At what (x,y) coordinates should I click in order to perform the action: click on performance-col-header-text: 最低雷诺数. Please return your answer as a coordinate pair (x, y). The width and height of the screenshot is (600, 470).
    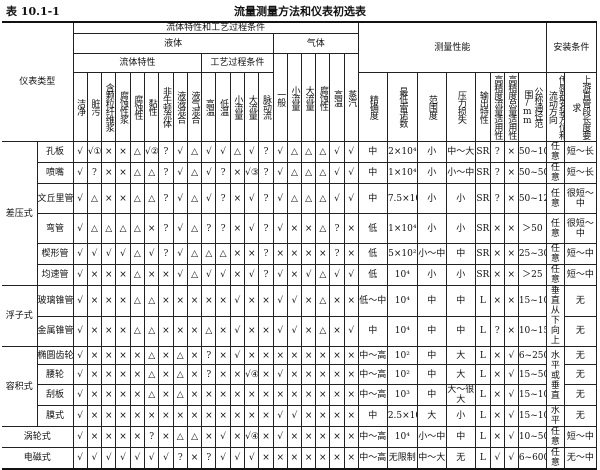
    Looking at the image, I should click on (402, 107).